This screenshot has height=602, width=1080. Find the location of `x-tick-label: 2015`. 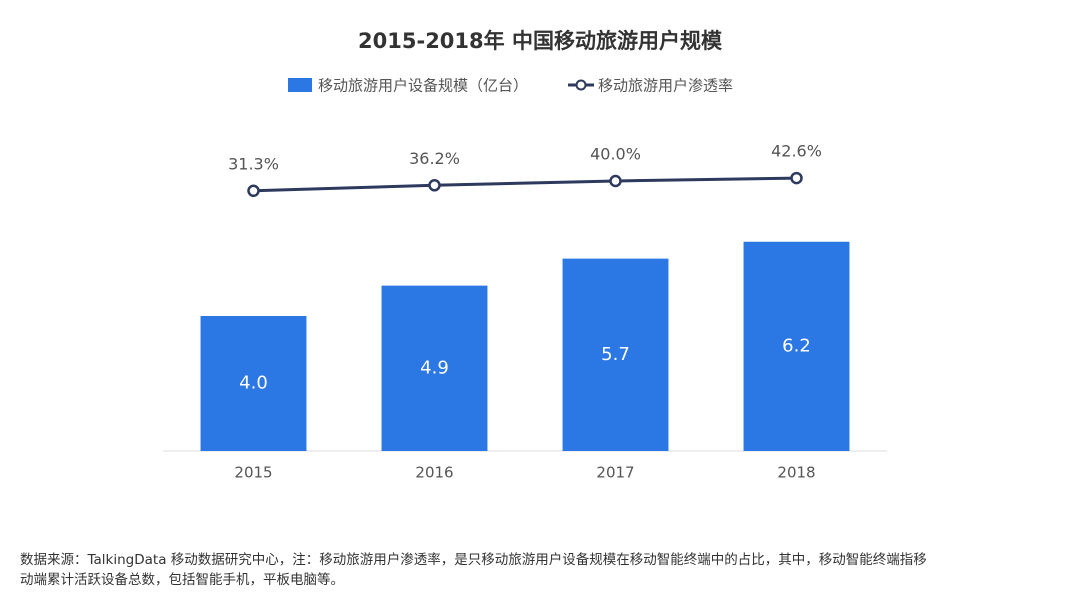

x-tick-label: 2015 is located at coordinates (253, 473).